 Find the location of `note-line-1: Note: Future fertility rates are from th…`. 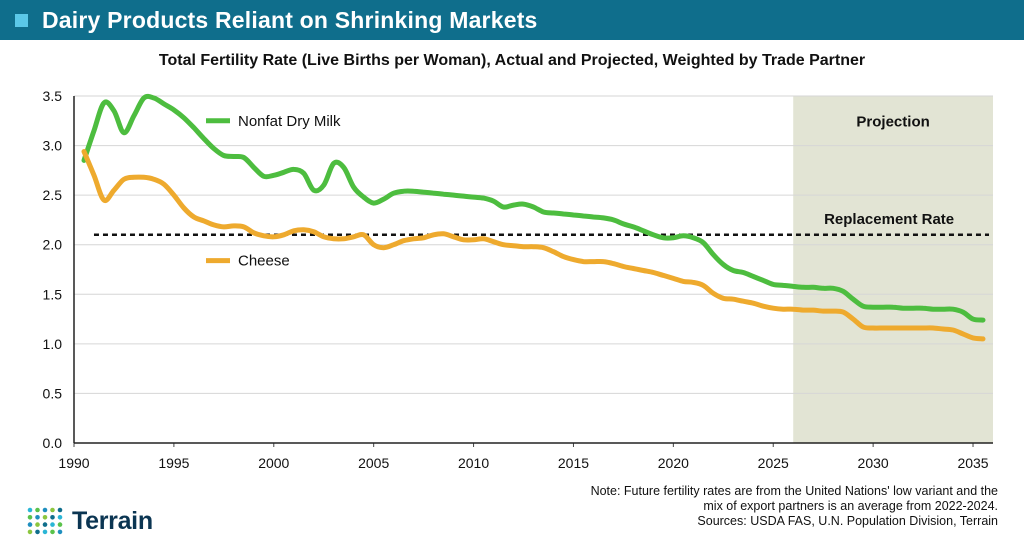

note-line-1: Note: Future fertility rates are from th… is located at coordinates (794, 491).